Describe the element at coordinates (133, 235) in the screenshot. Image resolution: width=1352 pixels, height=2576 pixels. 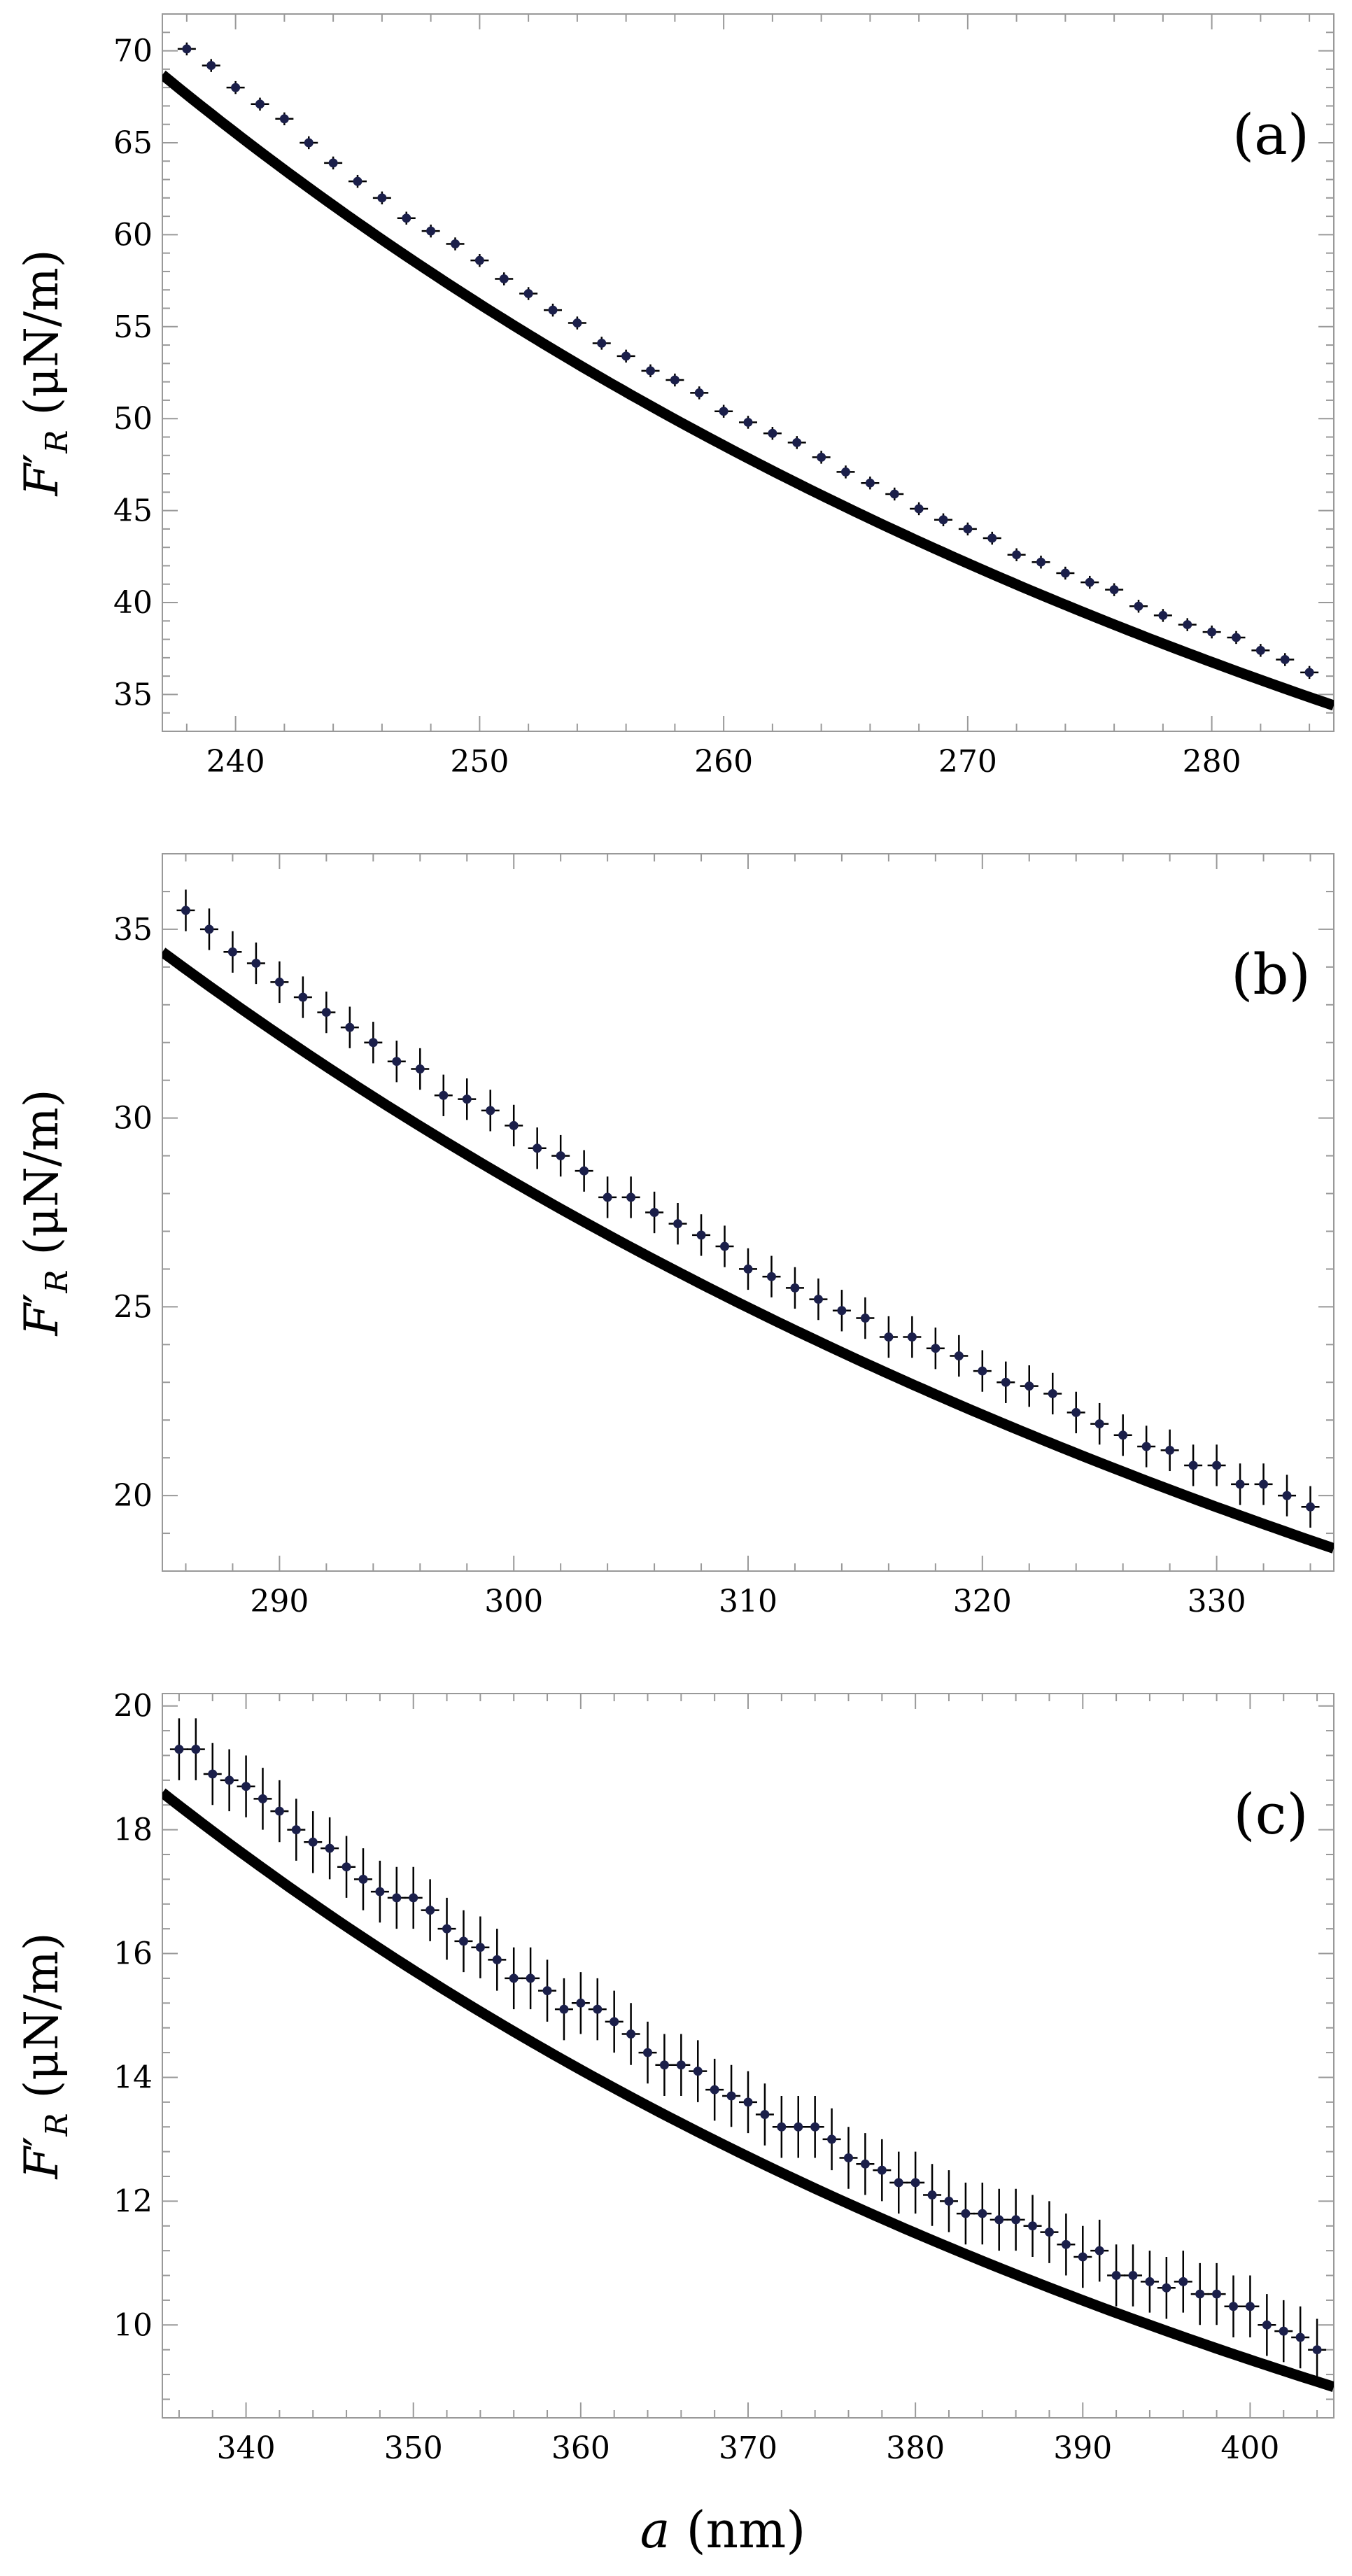
I see `y-tick-label: 60` at that location.